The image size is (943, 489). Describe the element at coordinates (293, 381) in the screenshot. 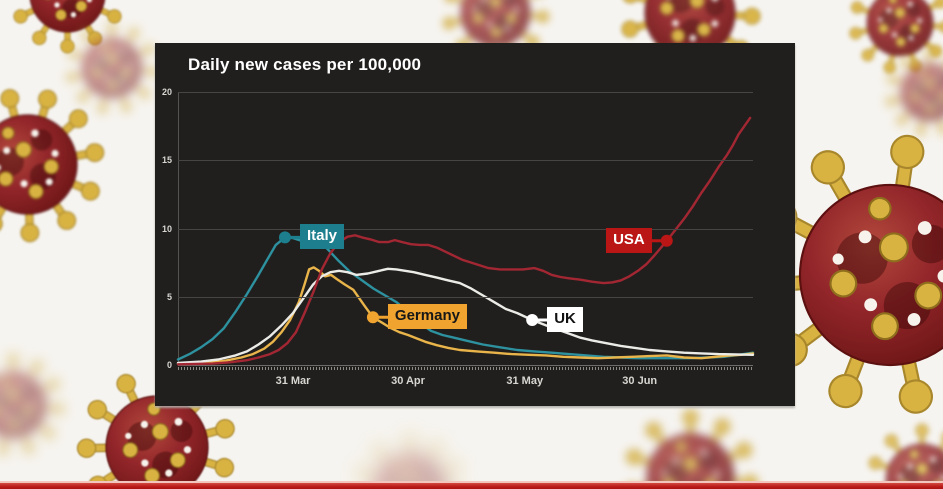

I see `x-tick-label: 31 Mar` at that location.